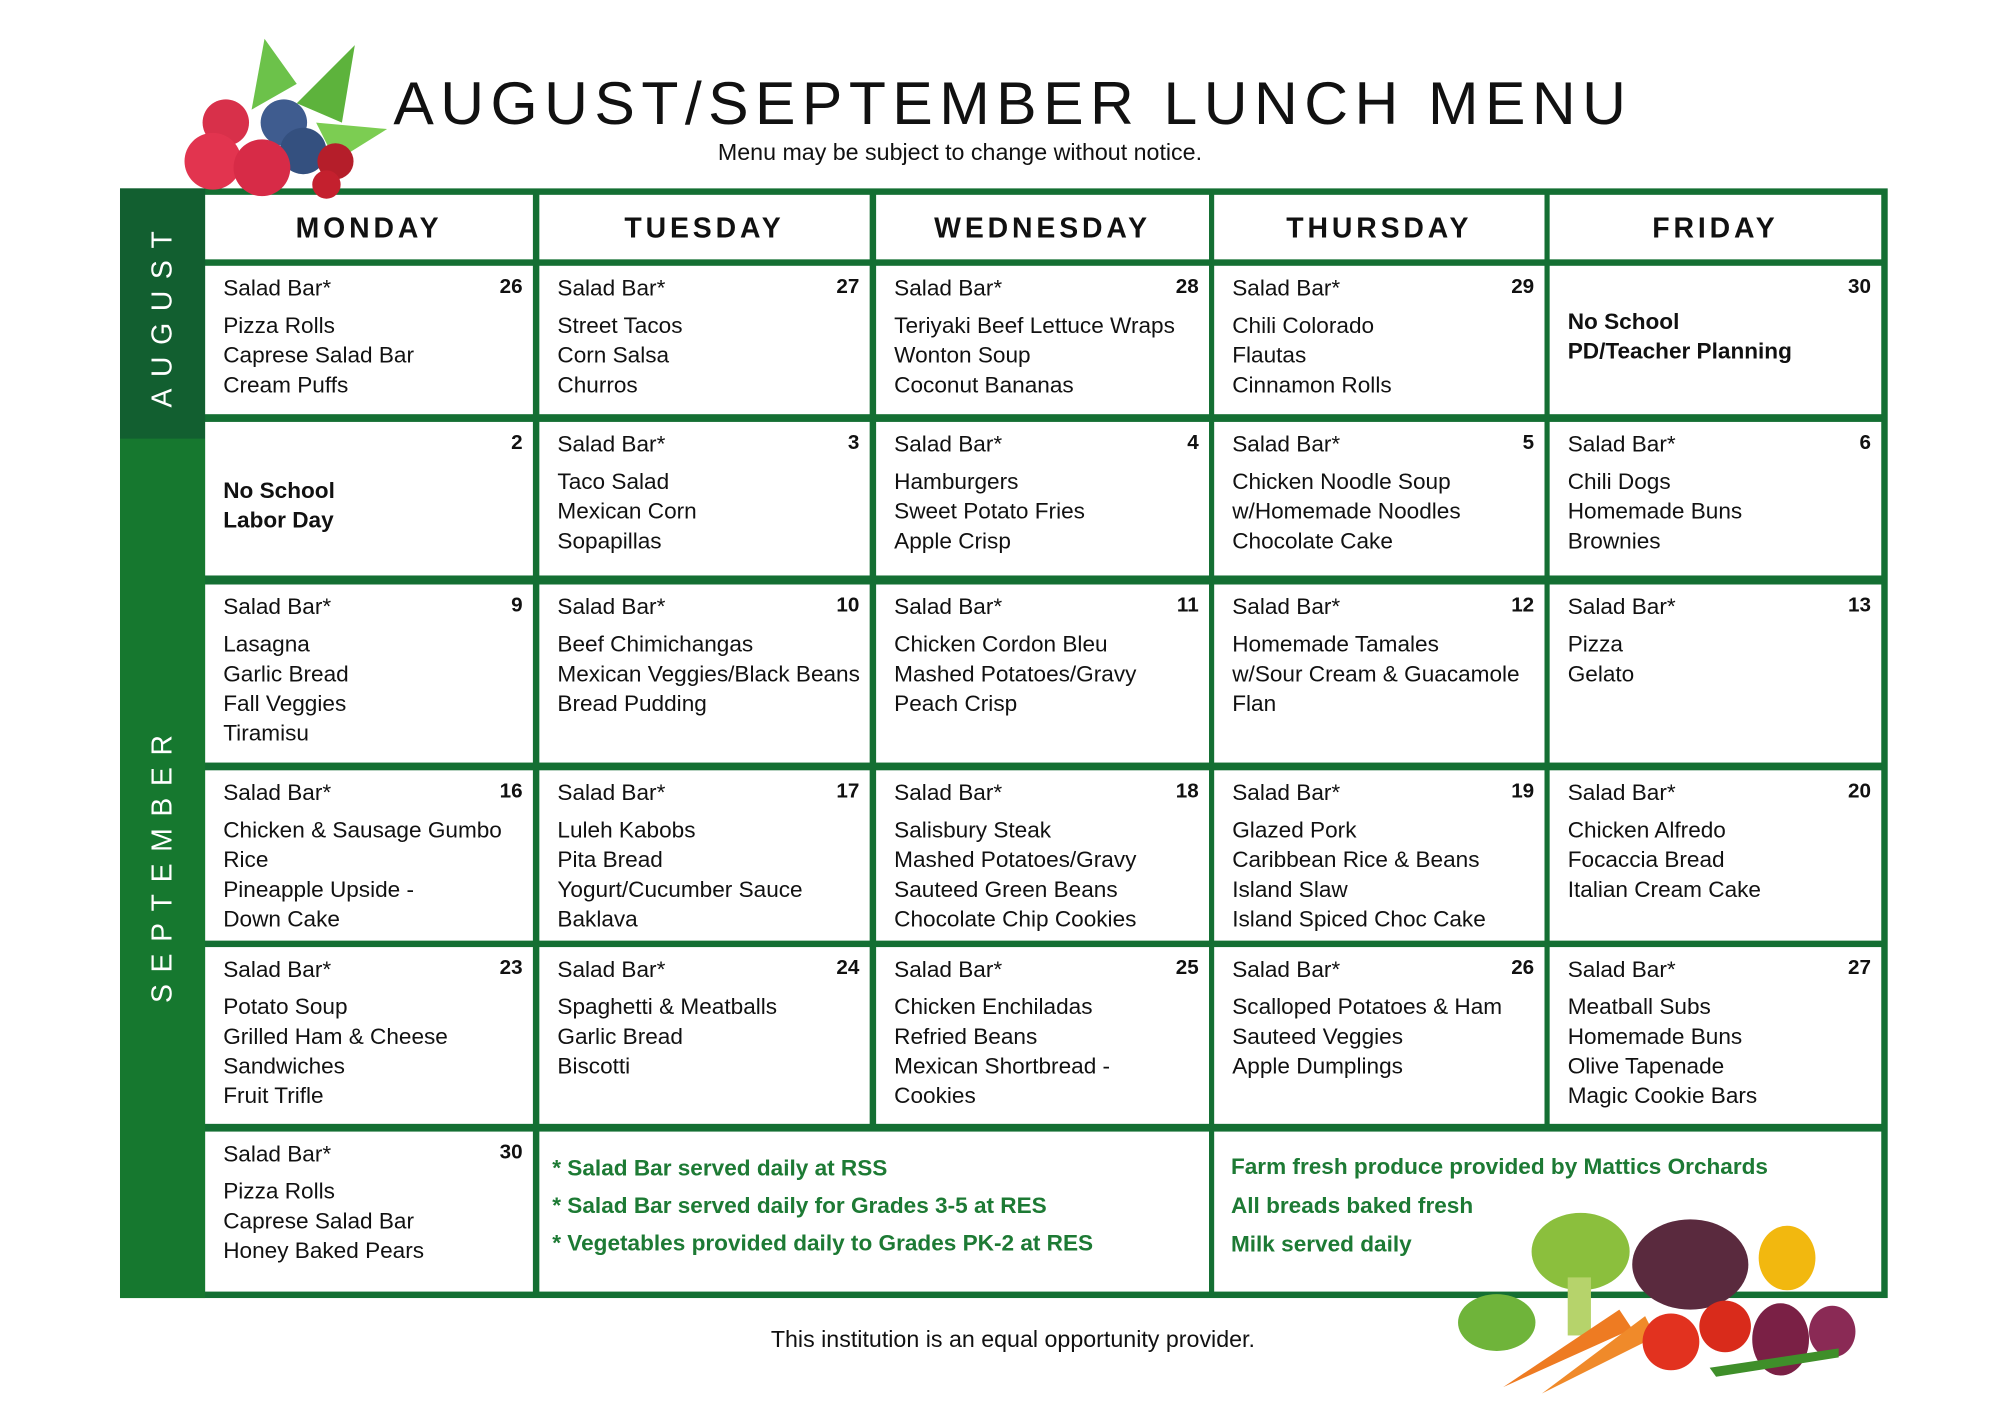  What do you see at coordinates (993, 1006) in the screenshot?
I see `menu-item: Chicken Enchiladas` at bounding box center [993, 1006].